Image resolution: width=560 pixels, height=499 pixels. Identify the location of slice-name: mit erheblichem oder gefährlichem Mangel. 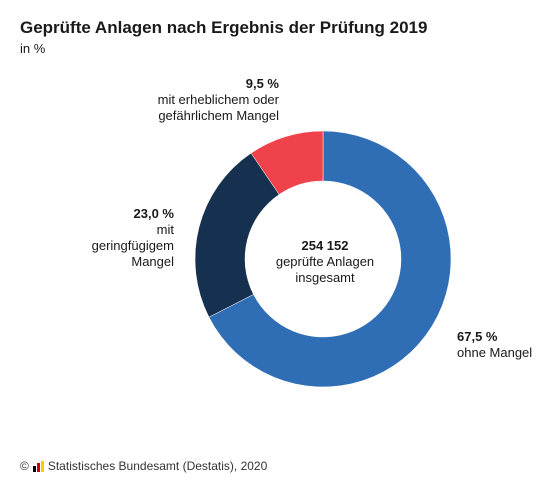
(218, 107).